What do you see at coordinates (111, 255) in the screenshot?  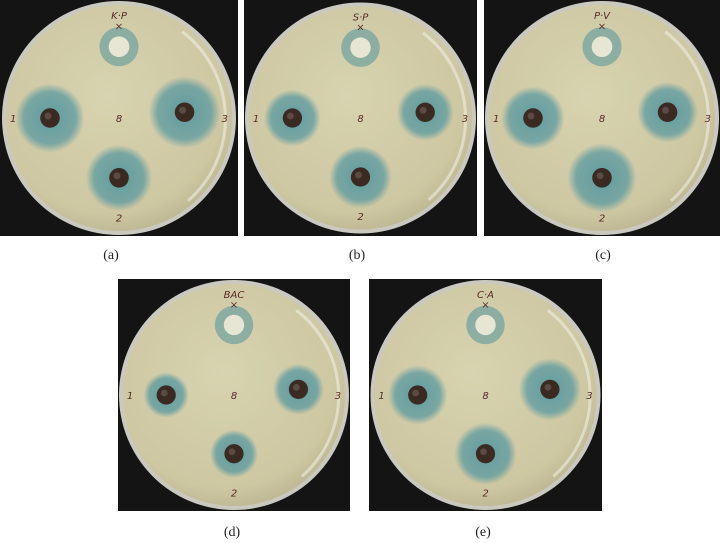 I see `panel-caption: (a)` at bounding box center [111, 255].